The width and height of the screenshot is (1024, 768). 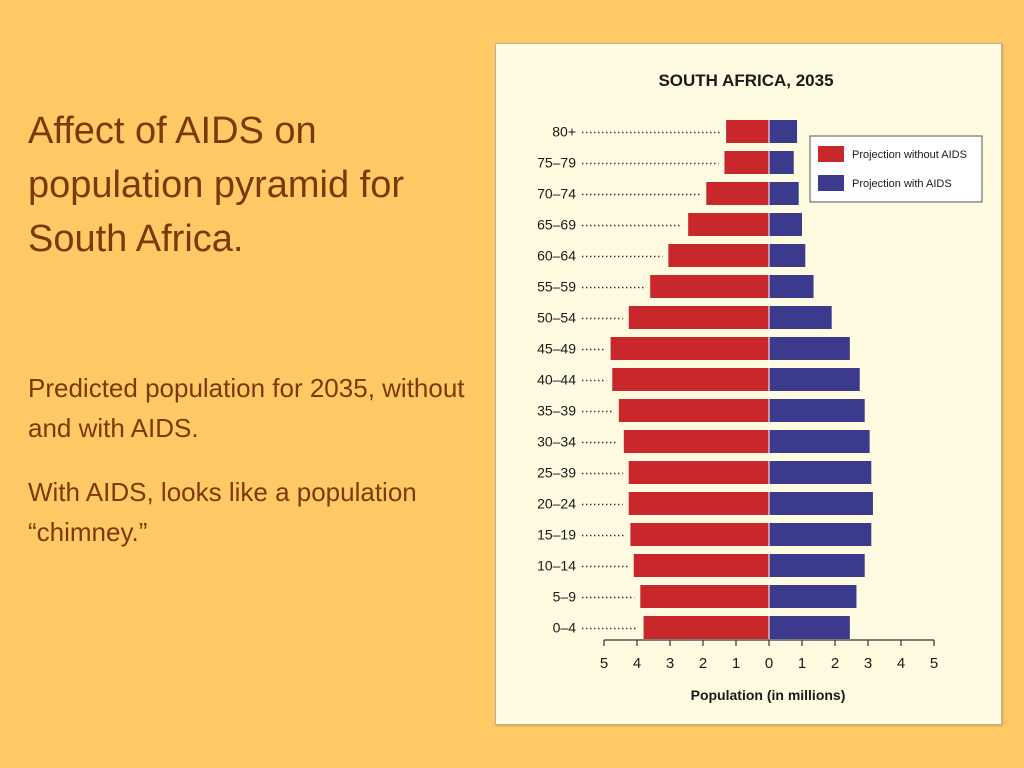 What do you see at coordinates (745, 80) in the screenshot?
I see `chart-title: SOUTH AFRICA, 2035` at bounding box center [745, 80].